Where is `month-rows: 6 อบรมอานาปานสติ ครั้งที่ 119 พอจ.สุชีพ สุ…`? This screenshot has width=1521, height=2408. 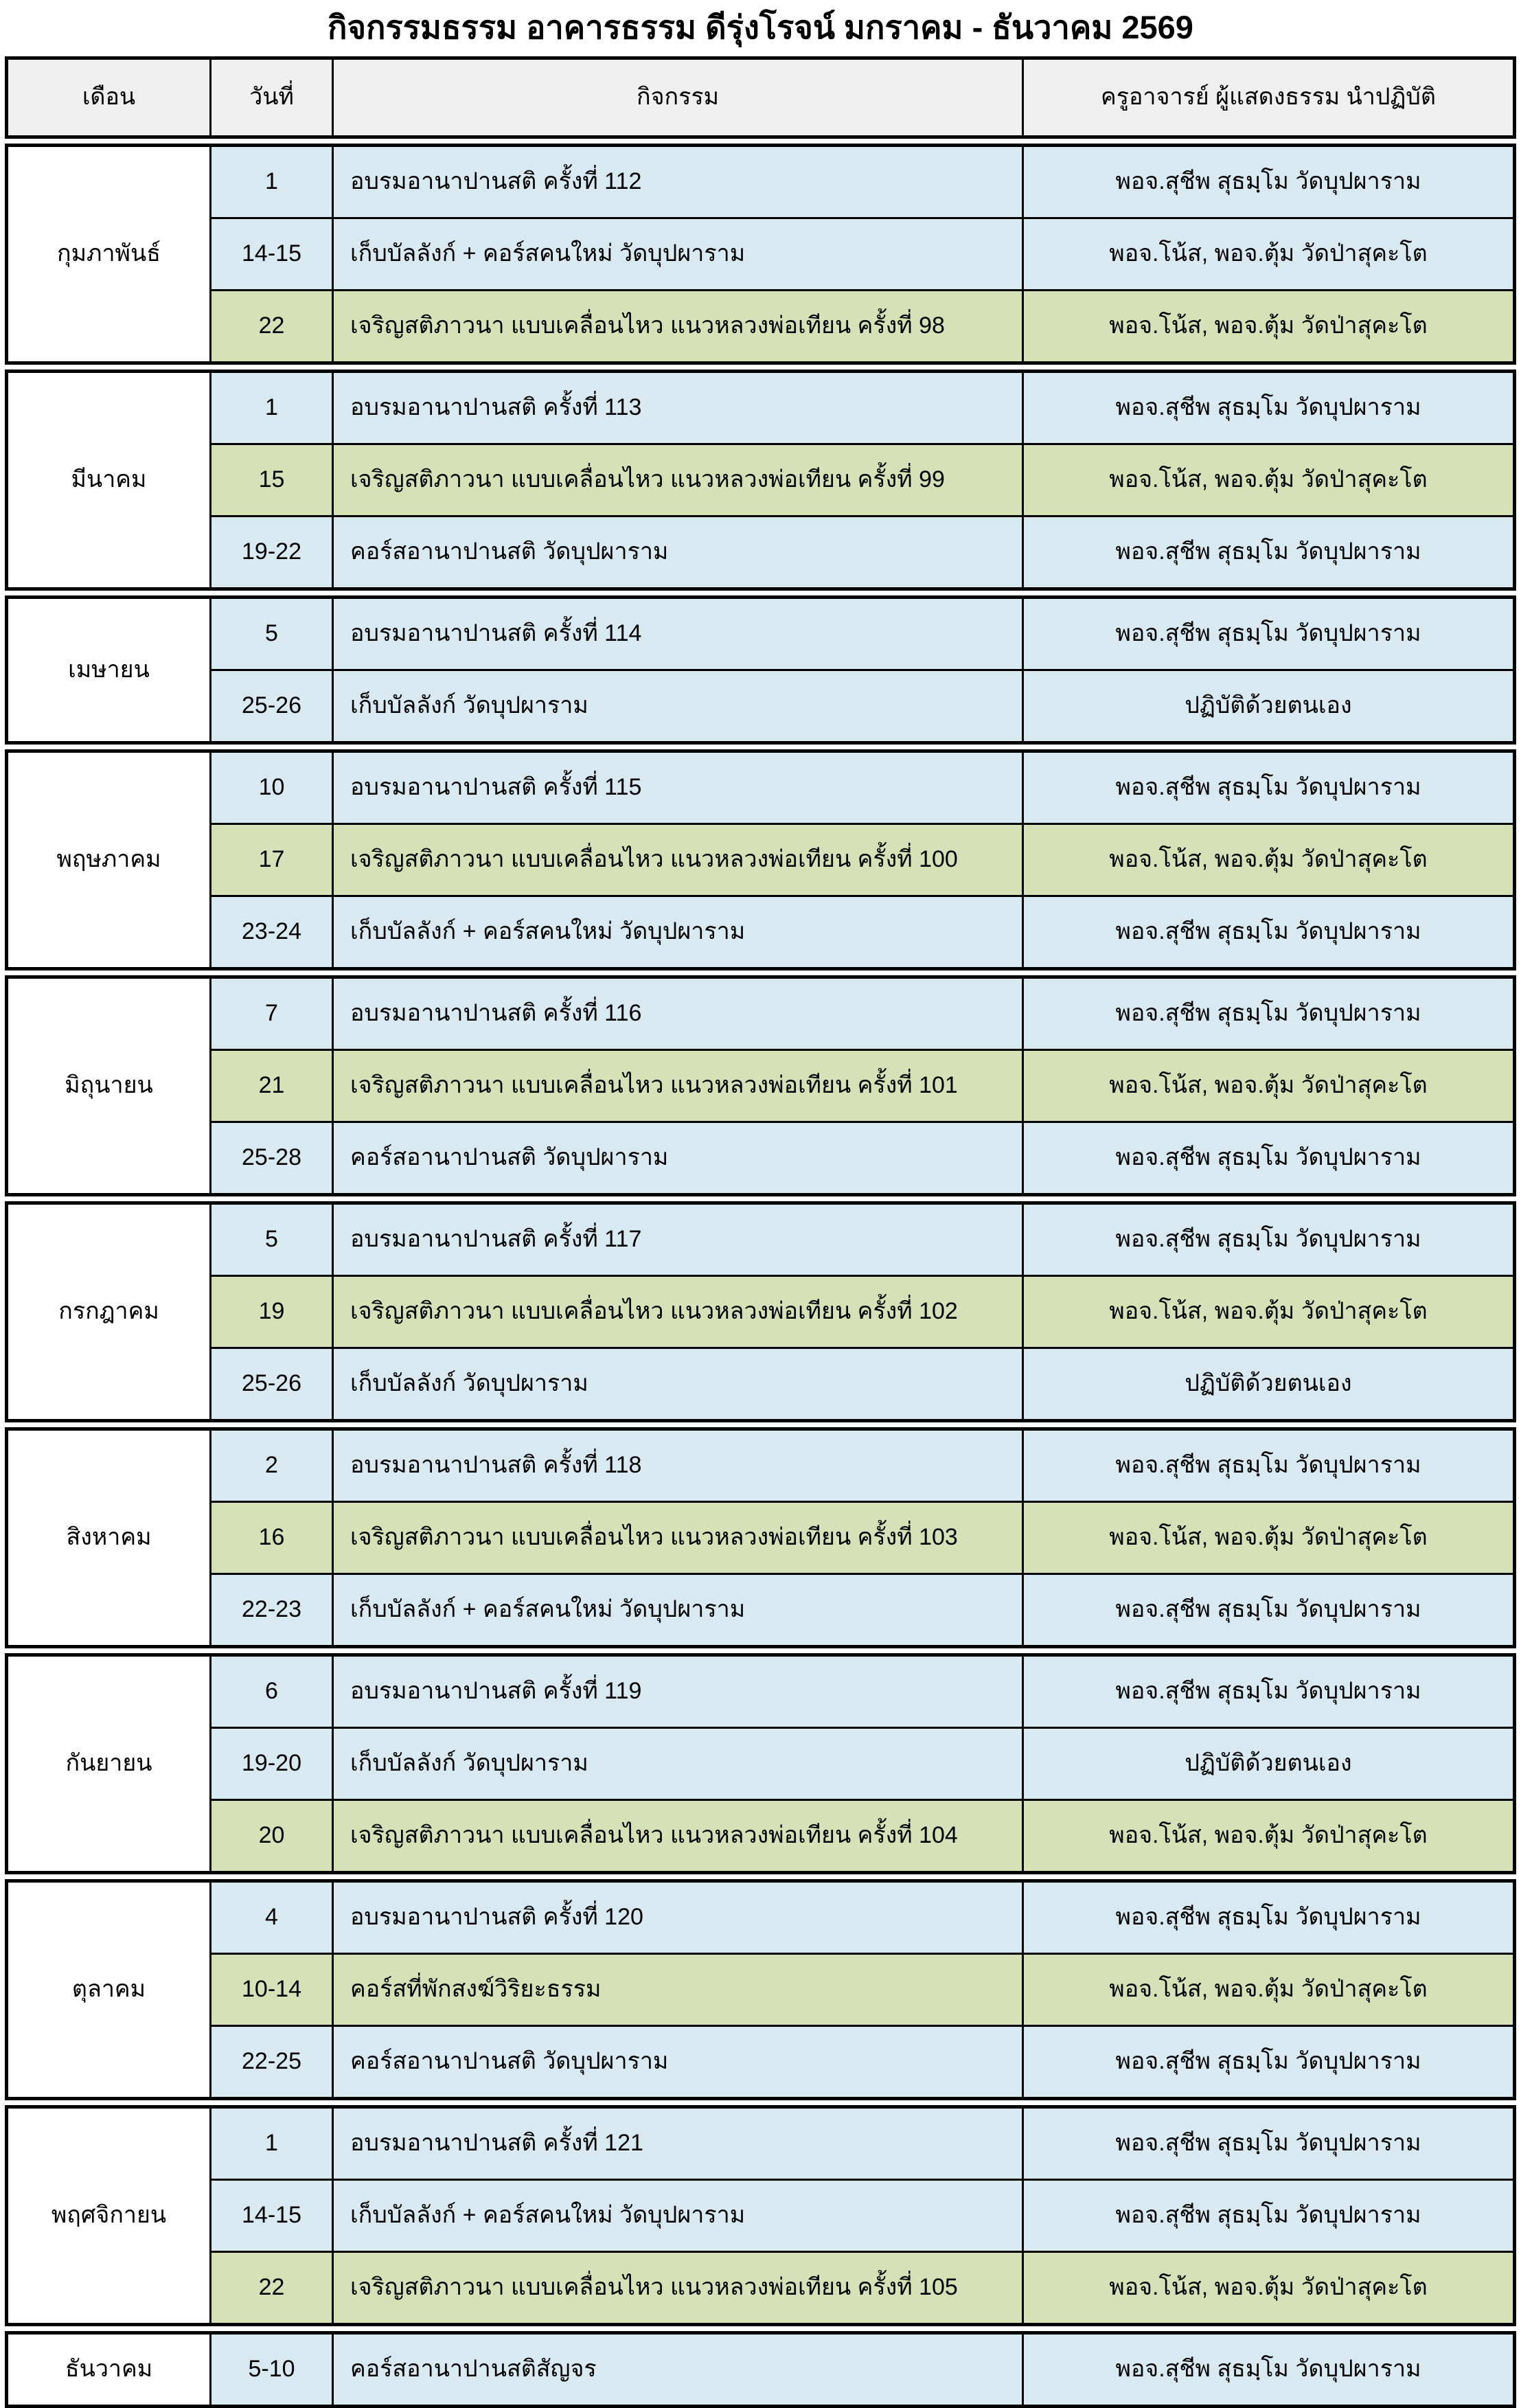
month-rows: 6 อบรมอานาปานสติ ครั้งที่ 119 พอจ.สุชีพ สุ… is located at coordinates (862, 1763).